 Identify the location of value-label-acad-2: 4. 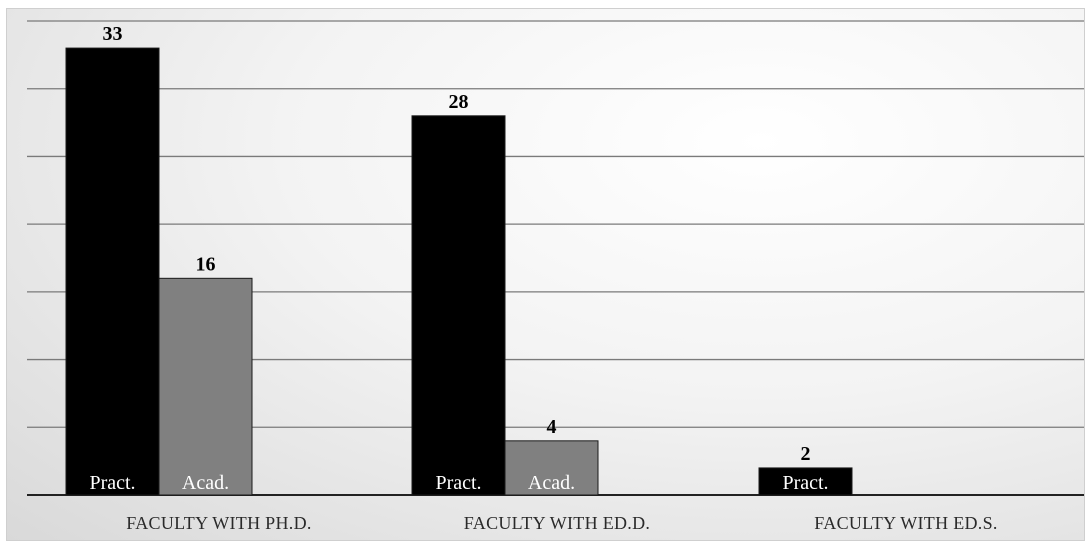
(552, 427).